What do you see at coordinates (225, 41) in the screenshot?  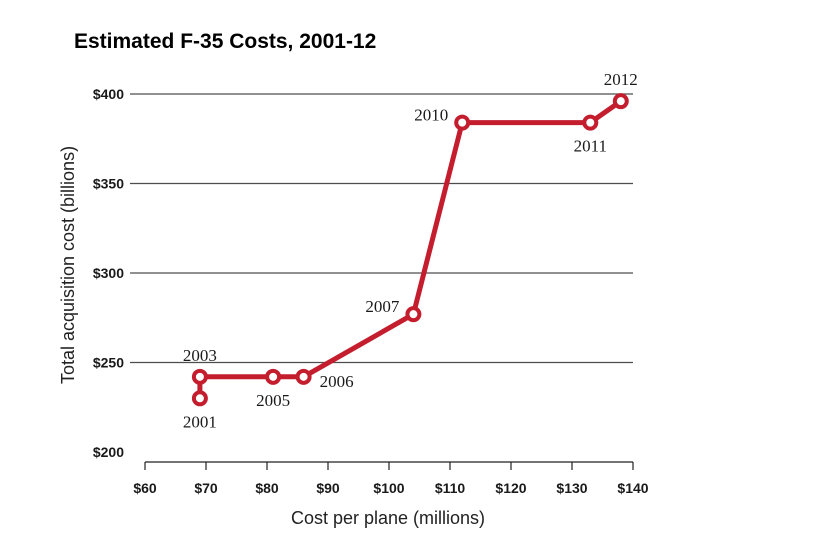 I see `chart-title: Estimated F-35 Costs, 2001-12` at bounding box center [225, 41].